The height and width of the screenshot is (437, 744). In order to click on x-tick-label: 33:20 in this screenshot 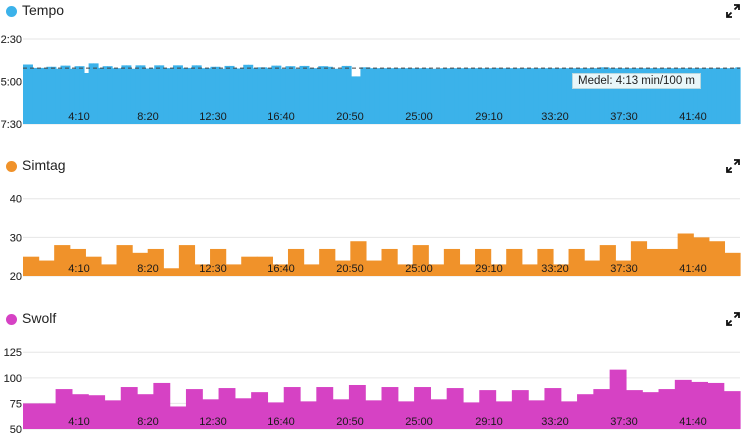, I will do `click(555, 422)`.